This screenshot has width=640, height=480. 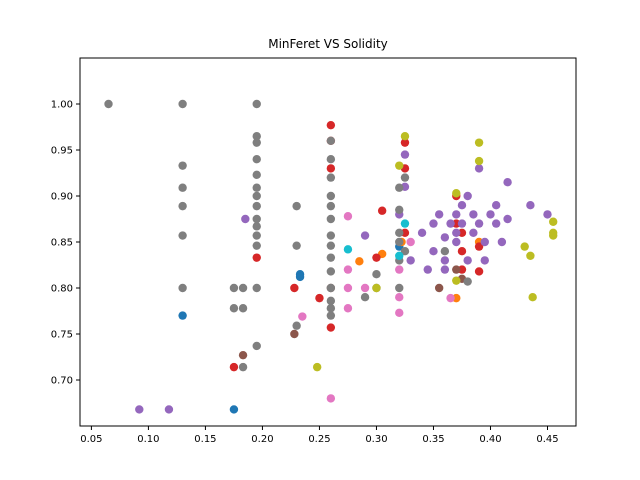 What do you see at coordinates (205, 439) in the screenshot?
I see `x-tick-label: 0.15` at bounding box center [205, 439].